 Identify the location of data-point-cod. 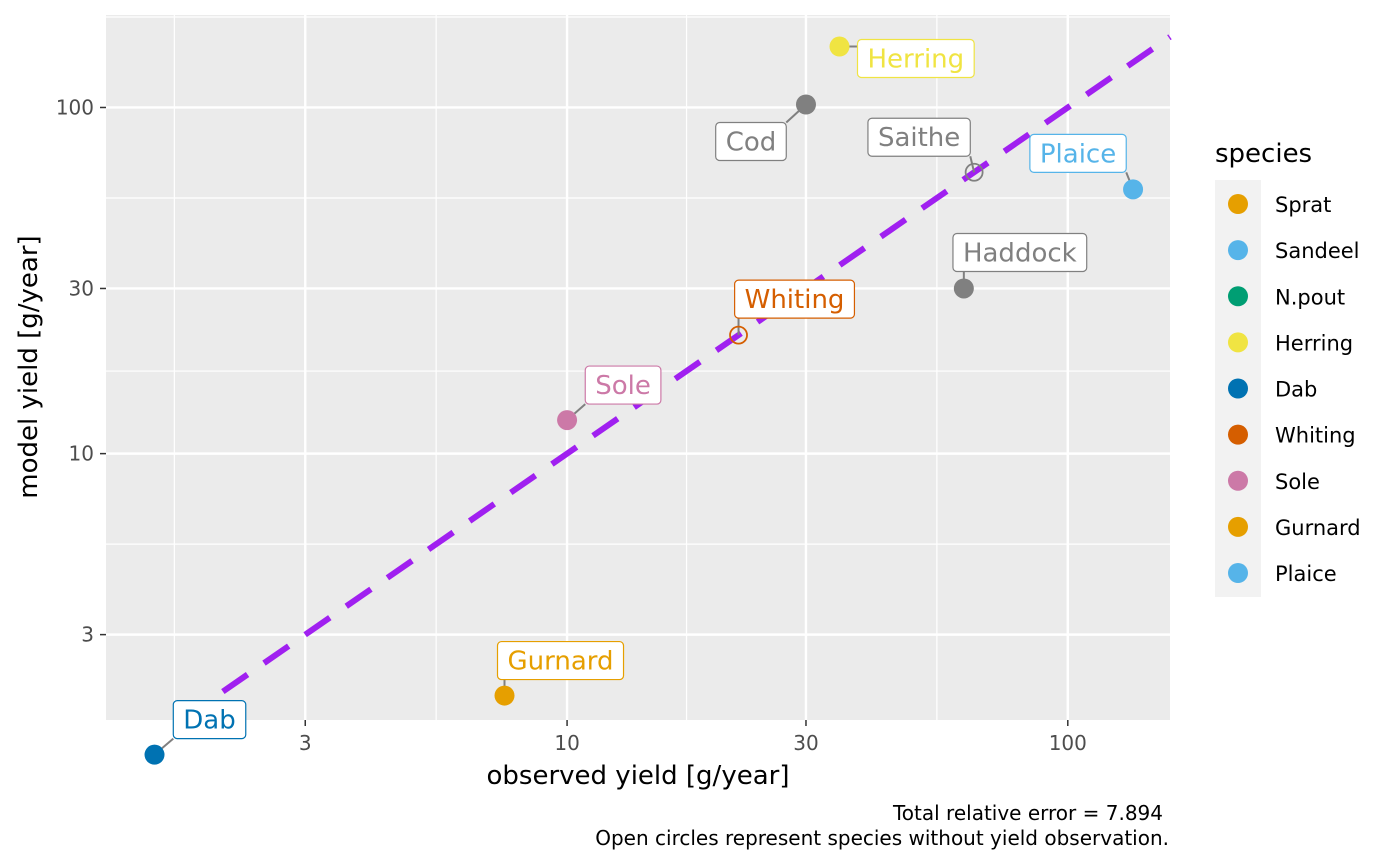
(805, 104).